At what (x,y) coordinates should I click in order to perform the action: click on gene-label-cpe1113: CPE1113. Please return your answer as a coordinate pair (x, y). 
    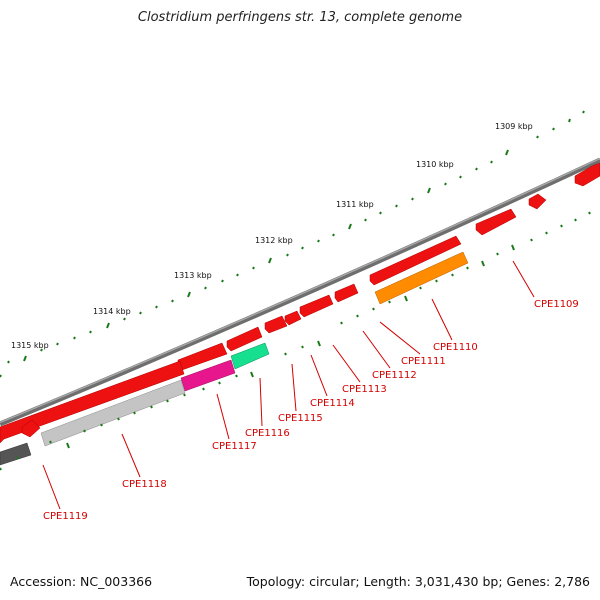
    Looking at the image, I should click on (364, 389).